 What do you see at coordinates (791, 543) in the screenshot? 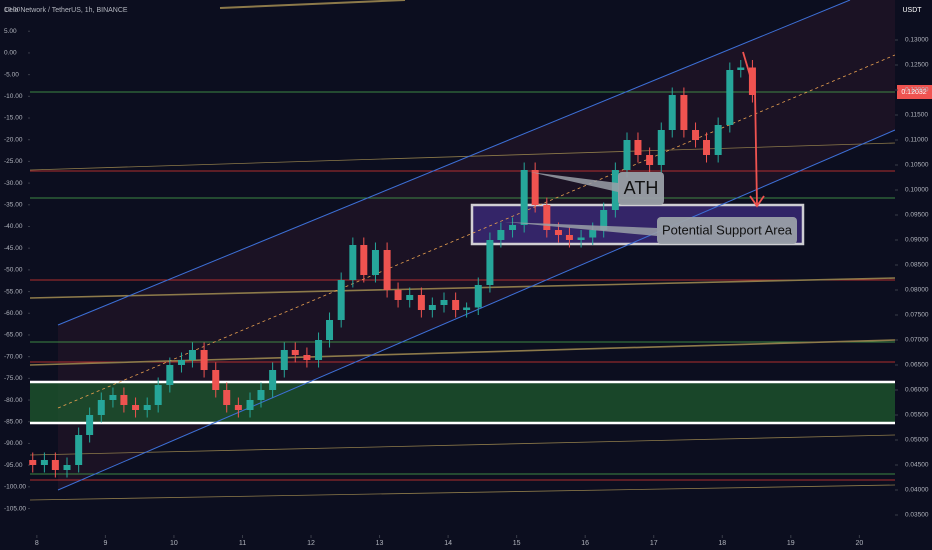
I see `x-tick-label: 19` at bounding box center [791, 543].